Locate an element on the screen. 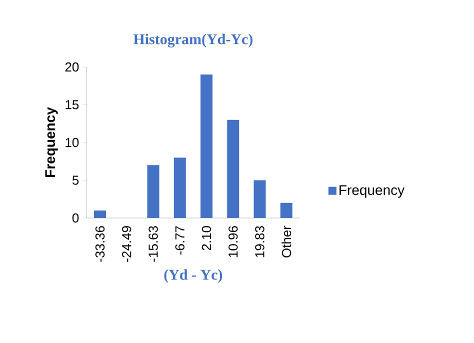  x-tick-label: -15.63 is located at coordinates (153, 244).